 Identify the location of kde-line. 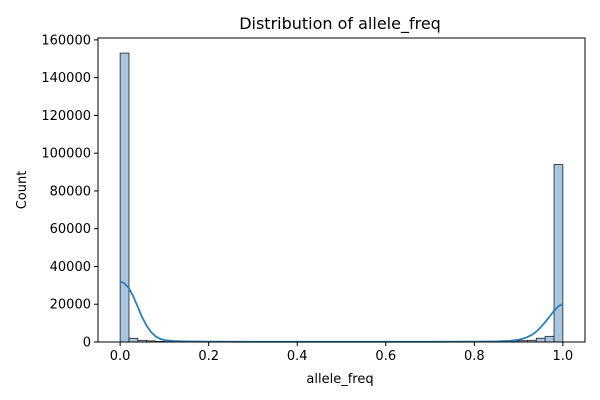
(341, 311).